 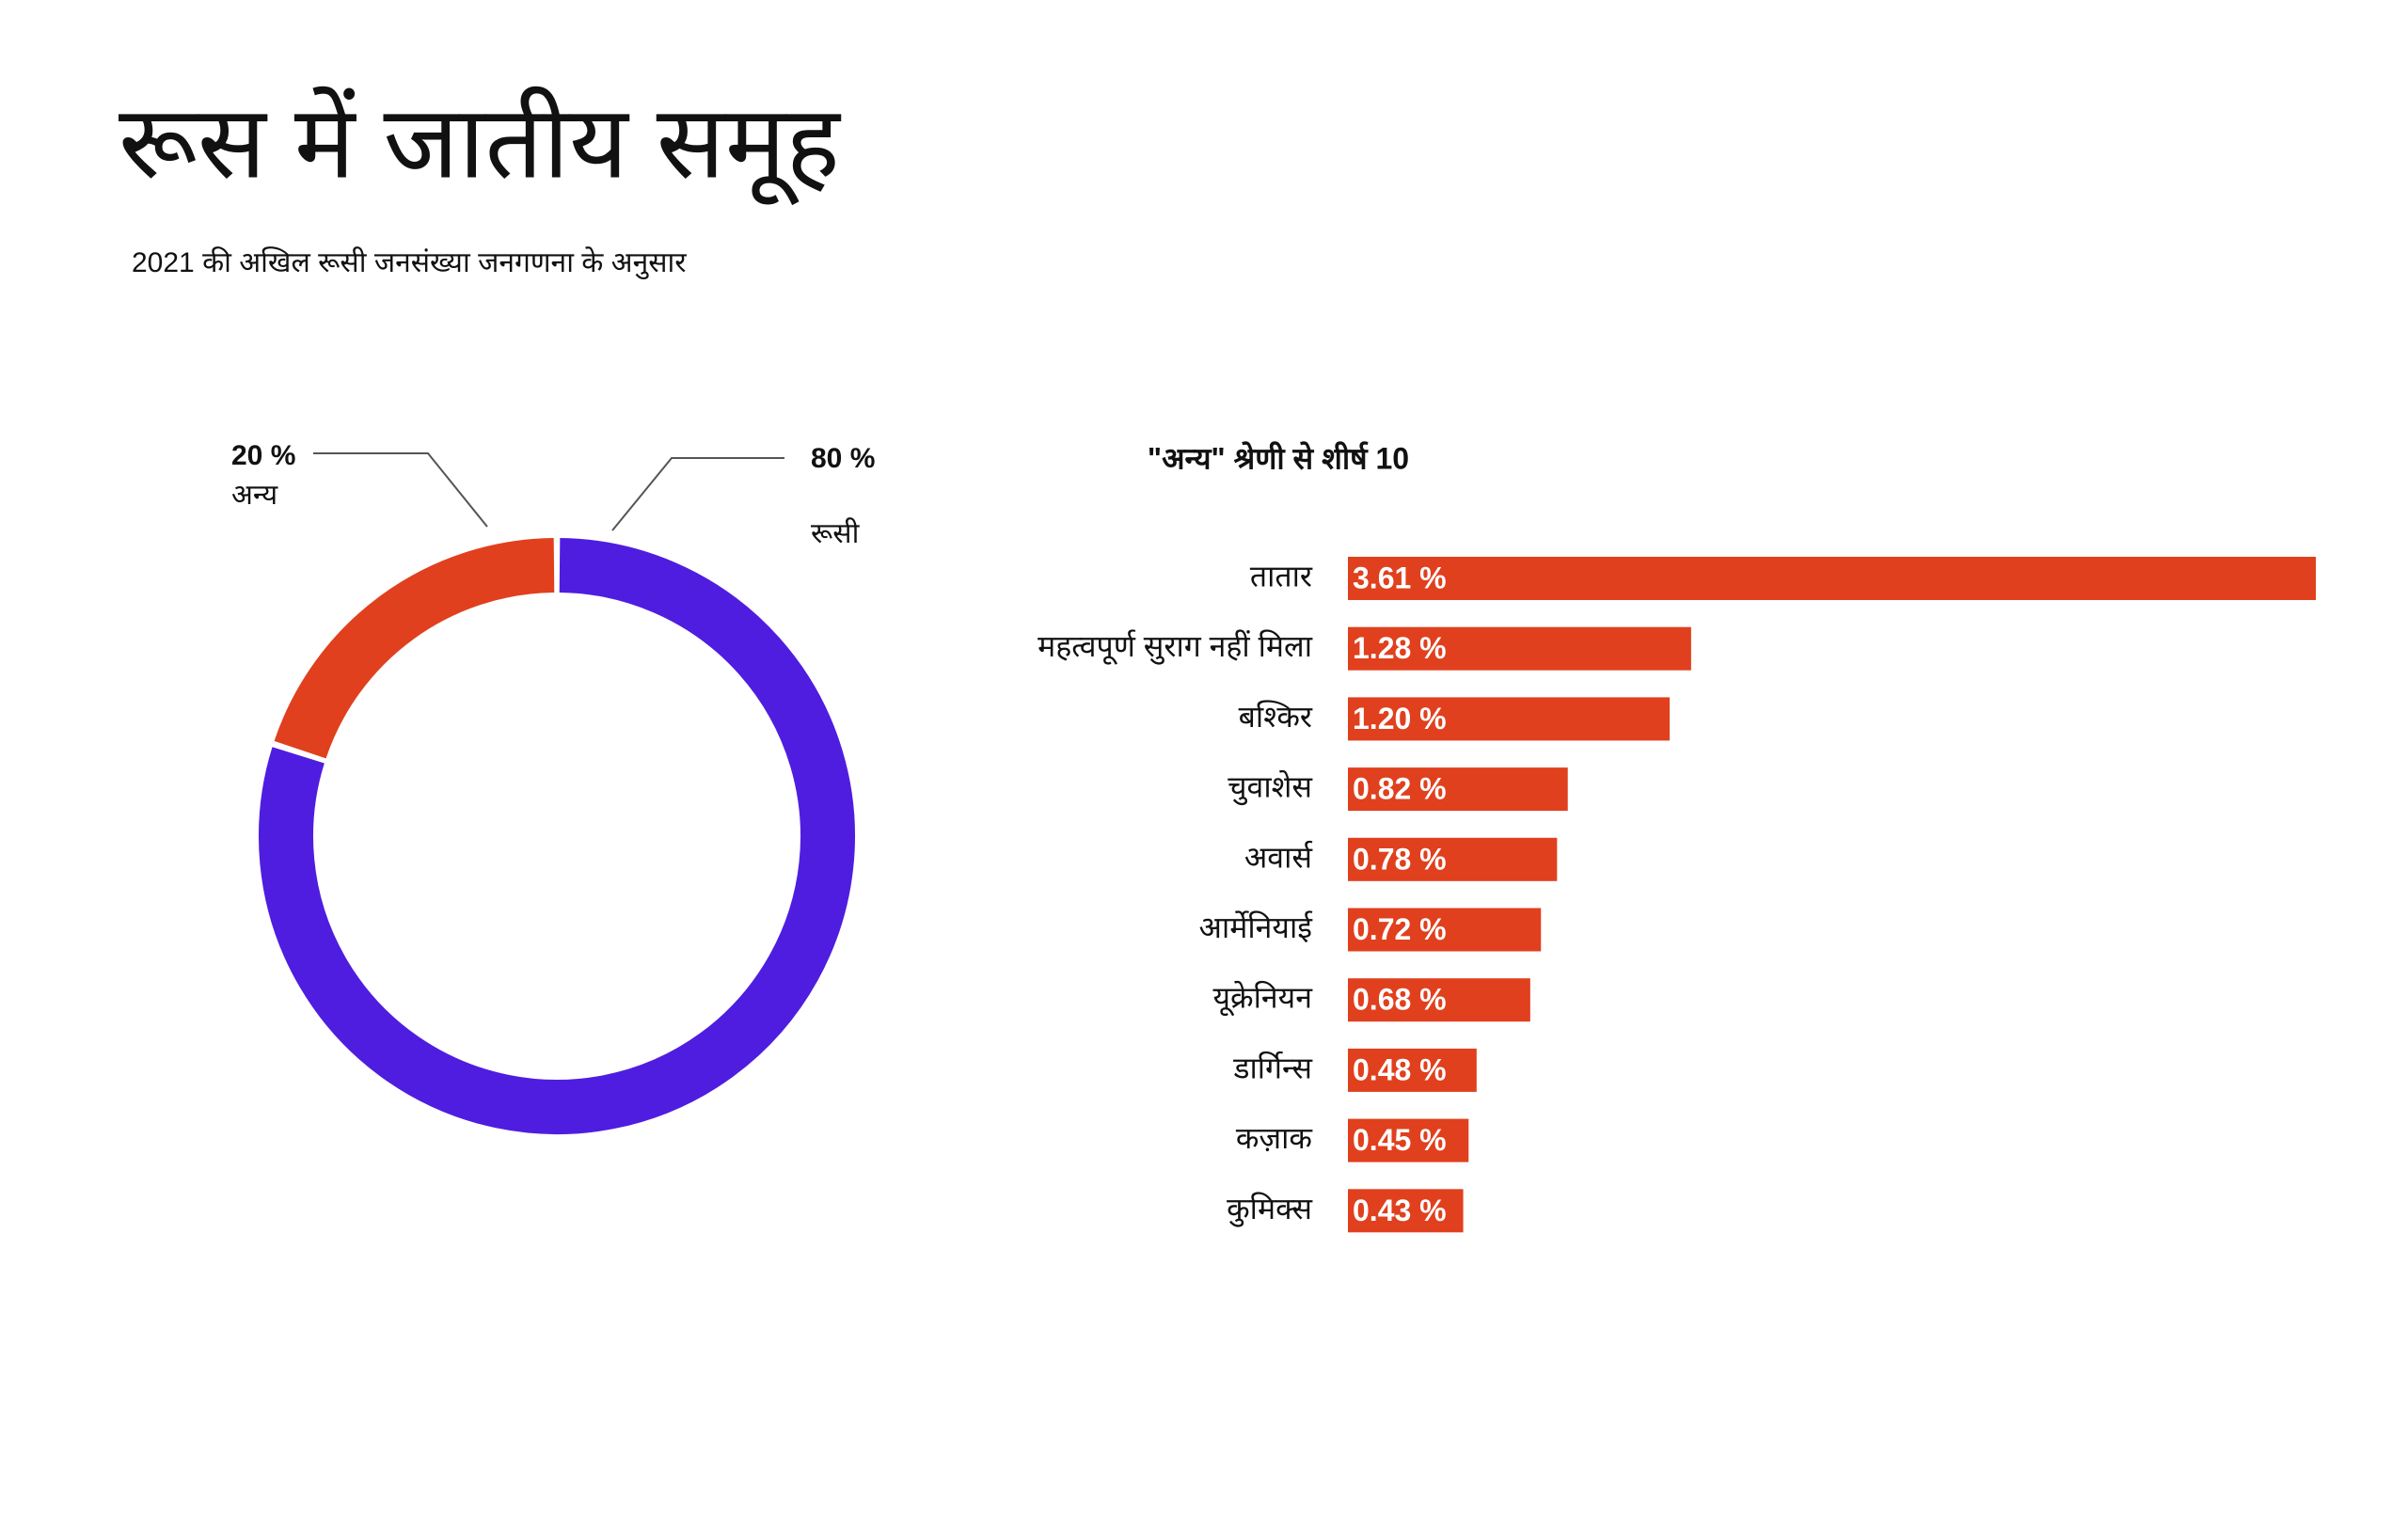 What do you see at coordinates (1400, 1069) in the screenshot?
I see `bar-value-label: 0.48 %` at bounding box center [1400, 1069].